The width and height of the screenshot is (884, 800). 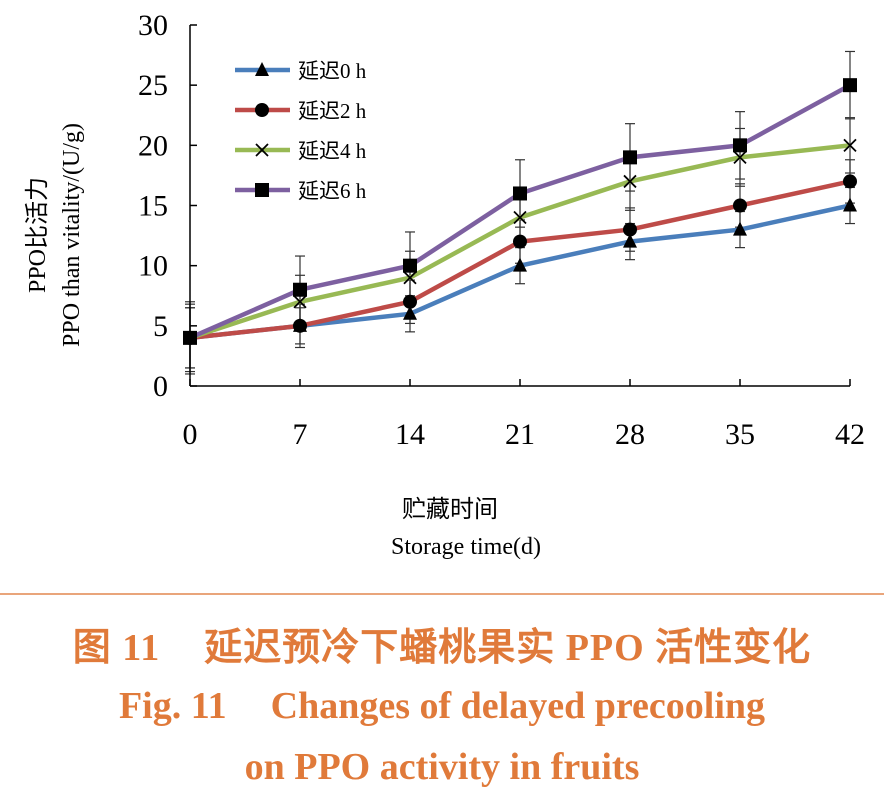 What do you see at coordinates (450, 509) in the screenshot?
I see `x-axis-label-cn: 贮藏时间` at bounding box center [450, 509].